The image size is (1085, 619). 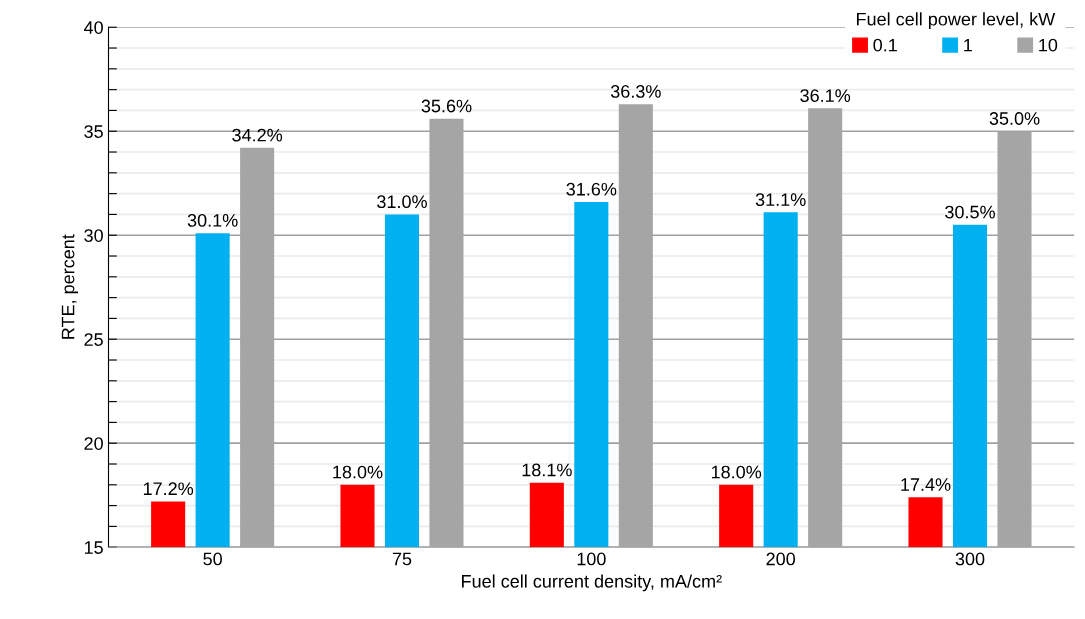 What do you see at coordinates (592, 583) in the screenshot?
I see `x-axis-title: Fuel cell current density, mA/cm²` at bounding box center [592, 583].